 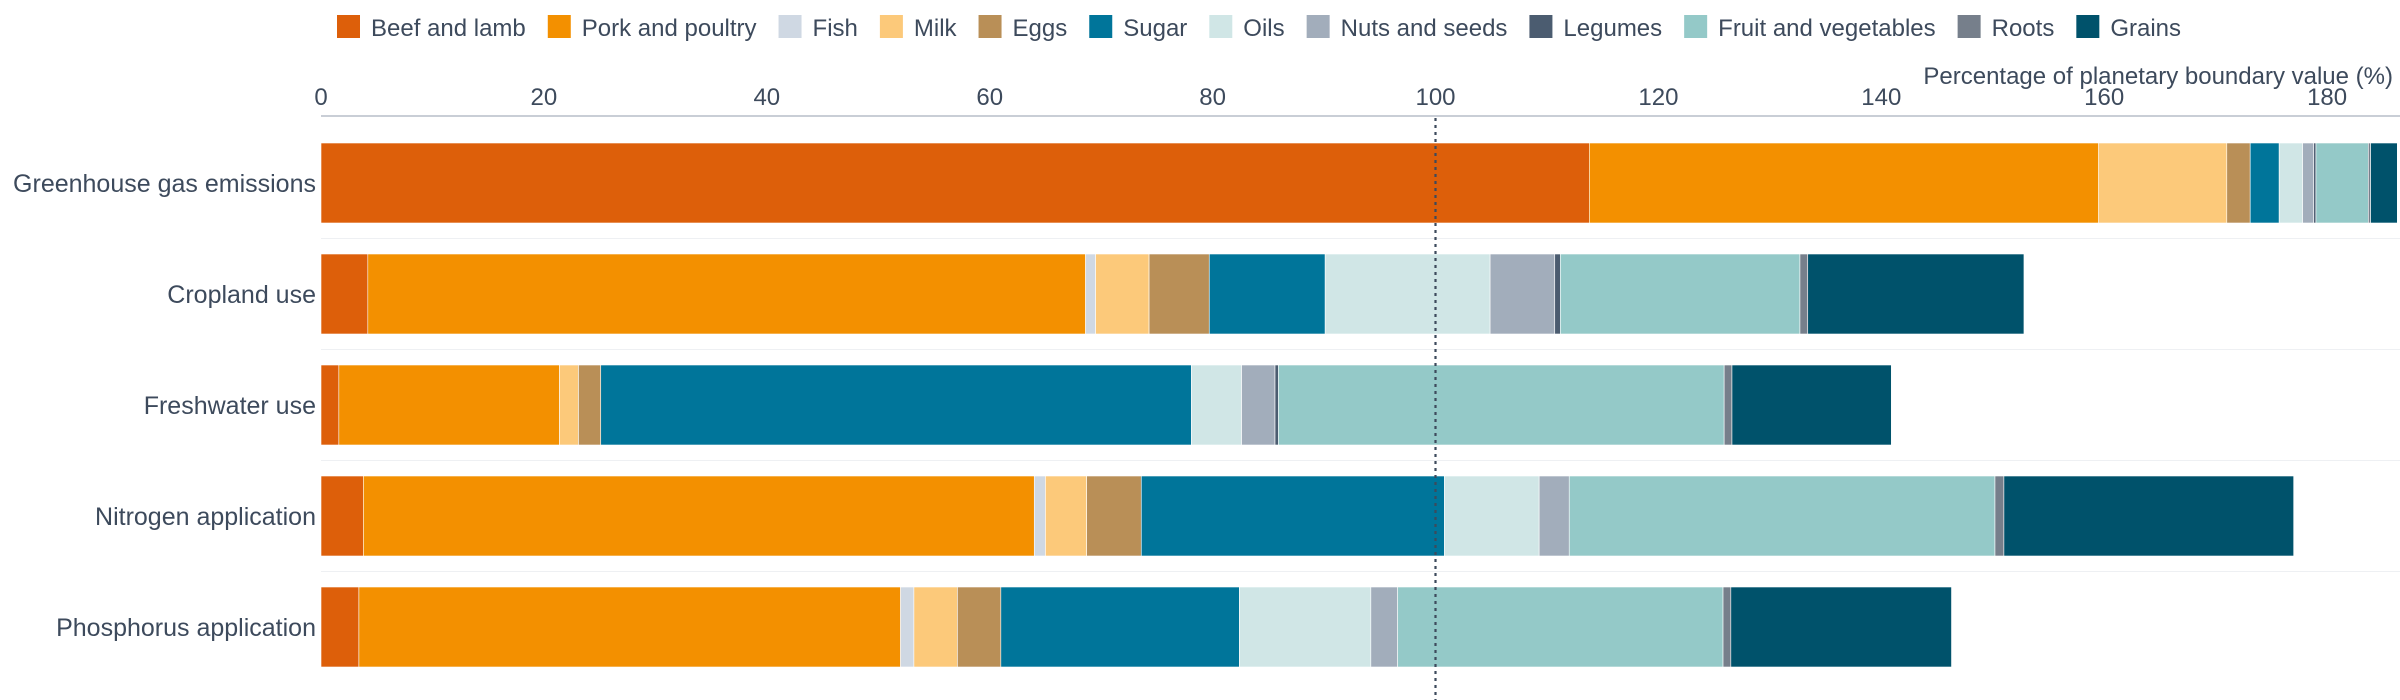 What do you see at coordinates (1101, 26) in the screenshot?
I see `legend-swatch-sugar` at bounding box center [1101, 26].